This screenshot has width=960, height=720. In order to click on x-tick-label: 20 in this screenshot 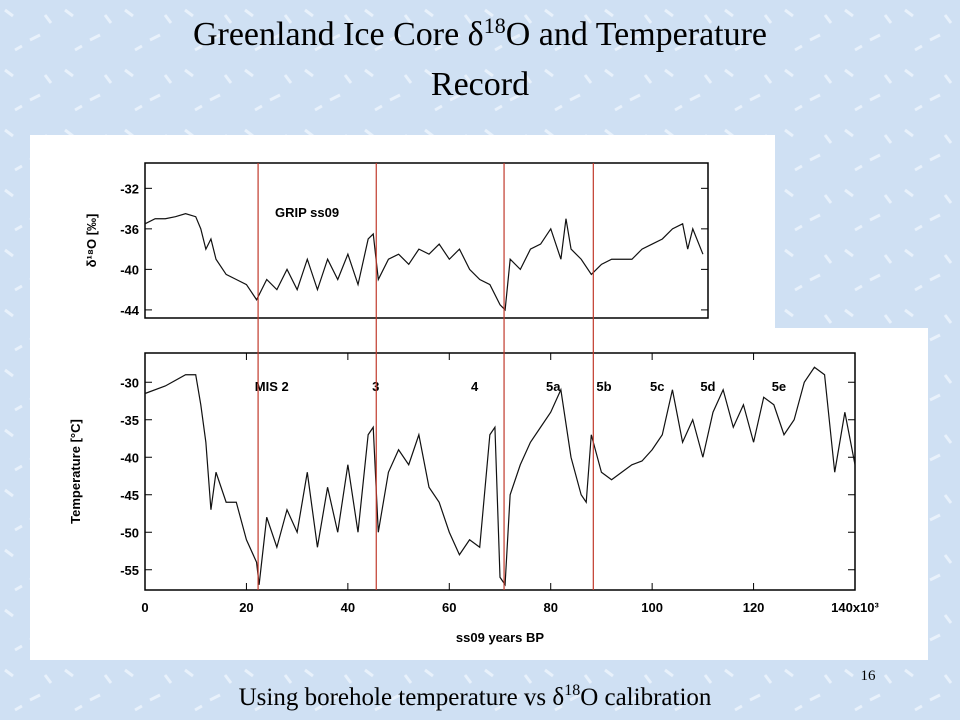, I will do `click(246, 607)`.